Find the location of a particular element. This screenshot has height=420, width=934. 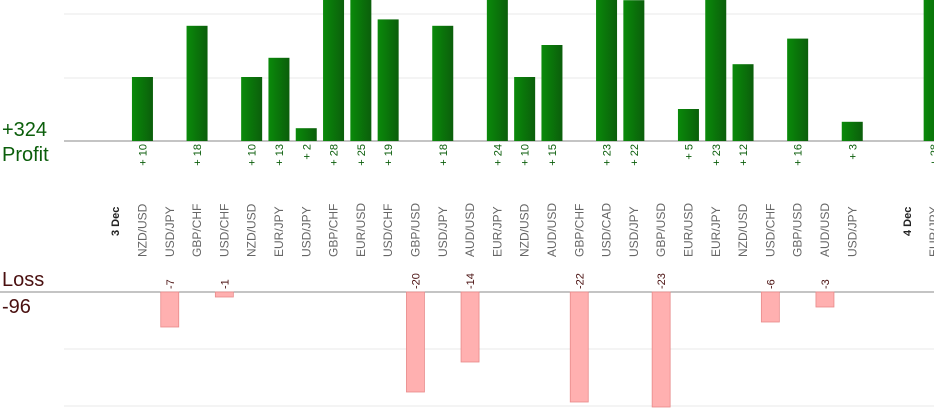

profit-value-label: + 22 is located at coordinates (635, 155).